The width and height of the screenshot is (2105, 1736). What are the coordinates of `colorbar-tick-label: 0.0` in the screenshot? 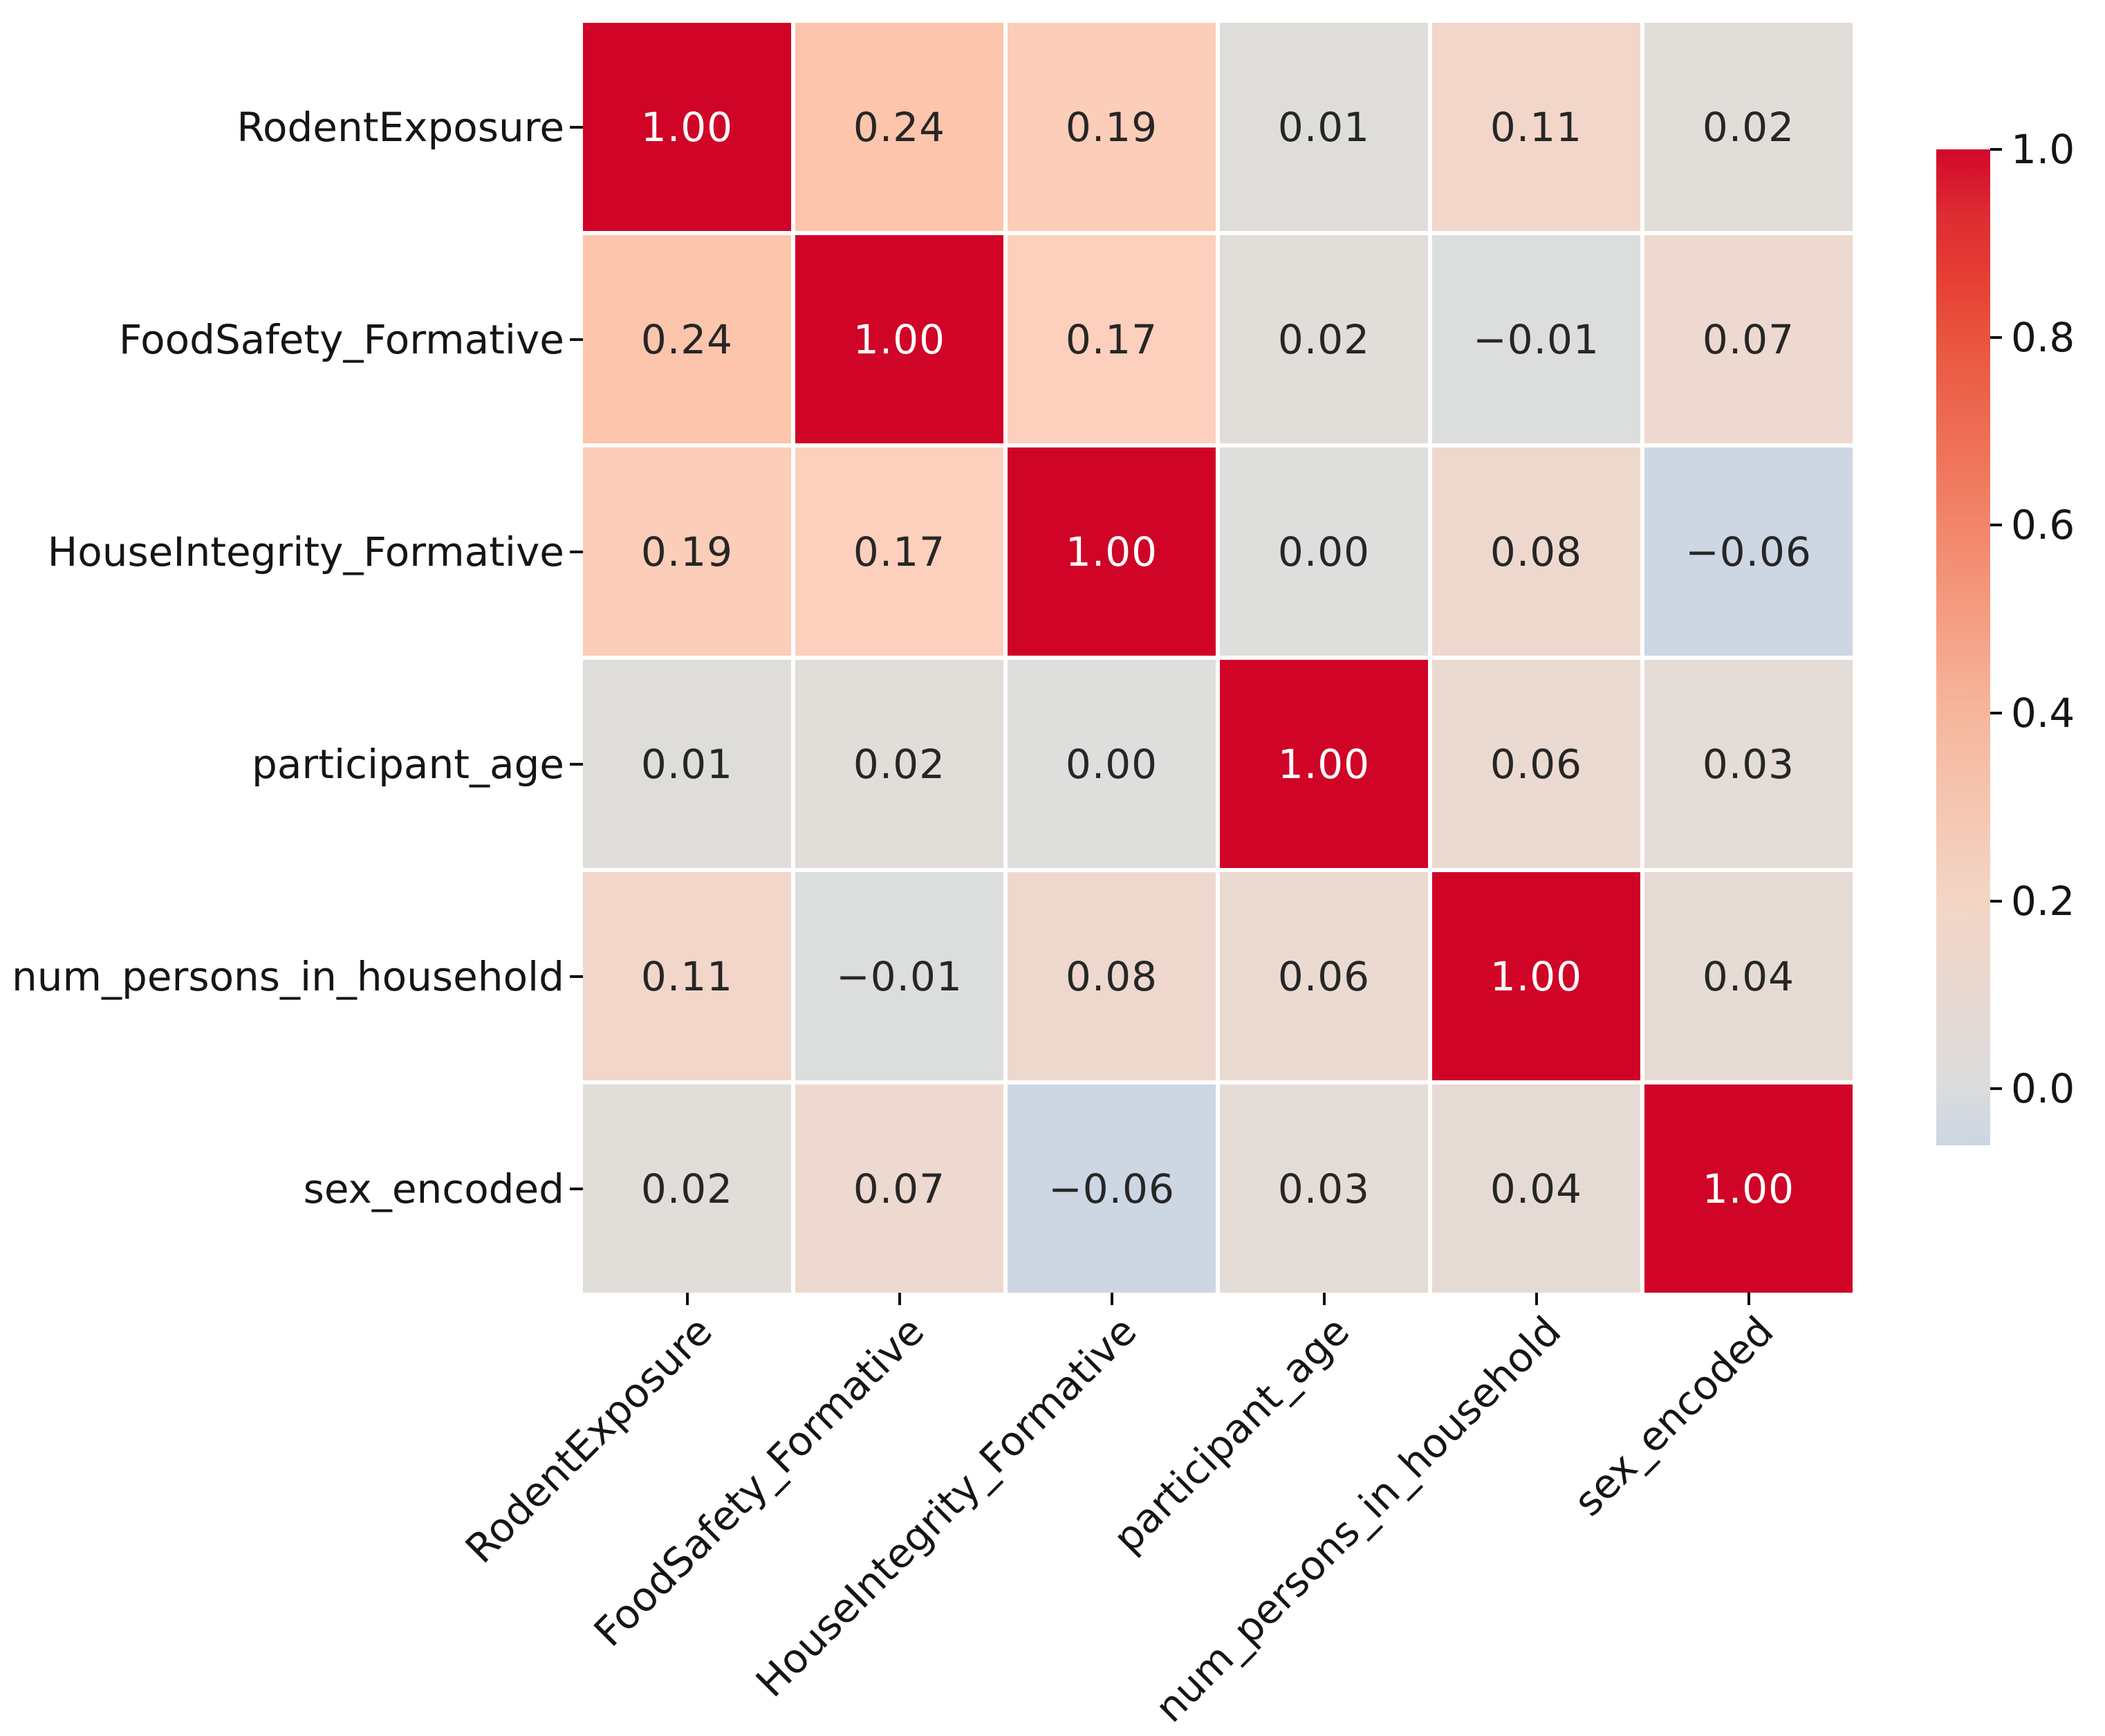 It's located at (2043, 1089).